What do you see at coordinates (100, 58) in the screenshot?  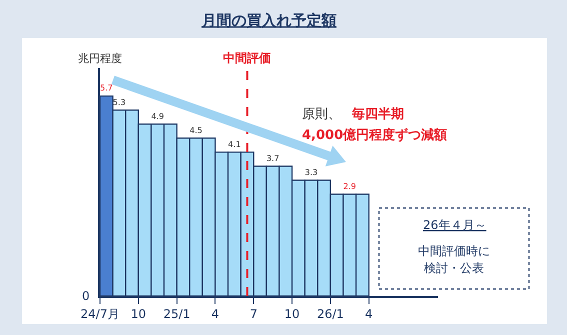 I see `y-axis-title: 兆円程度` at bounding box center [100, 58].